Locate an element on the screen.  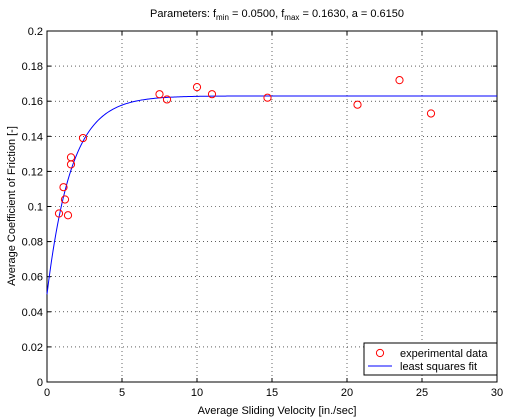
legend-marker-experimental is located at coordinates (380, 353).